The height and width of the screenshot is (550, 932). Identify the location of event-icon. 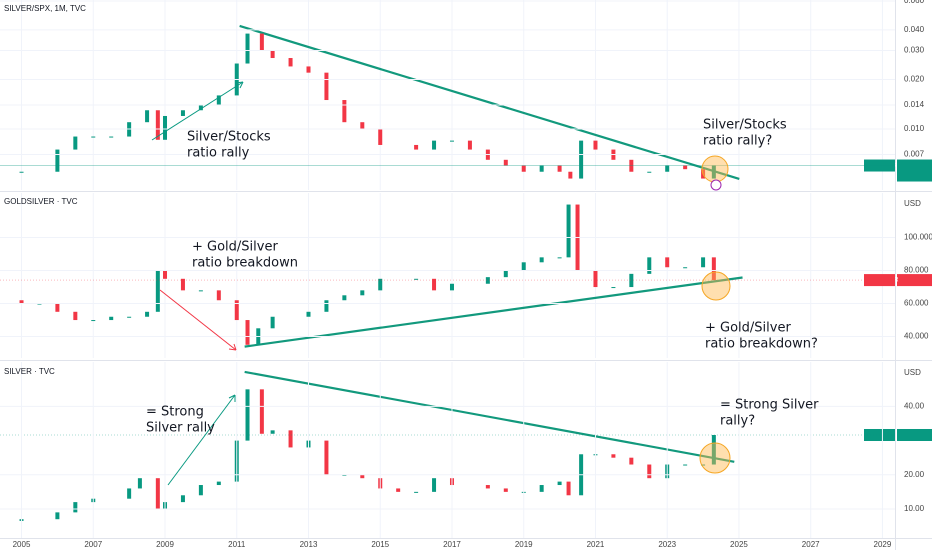
(716, 185).